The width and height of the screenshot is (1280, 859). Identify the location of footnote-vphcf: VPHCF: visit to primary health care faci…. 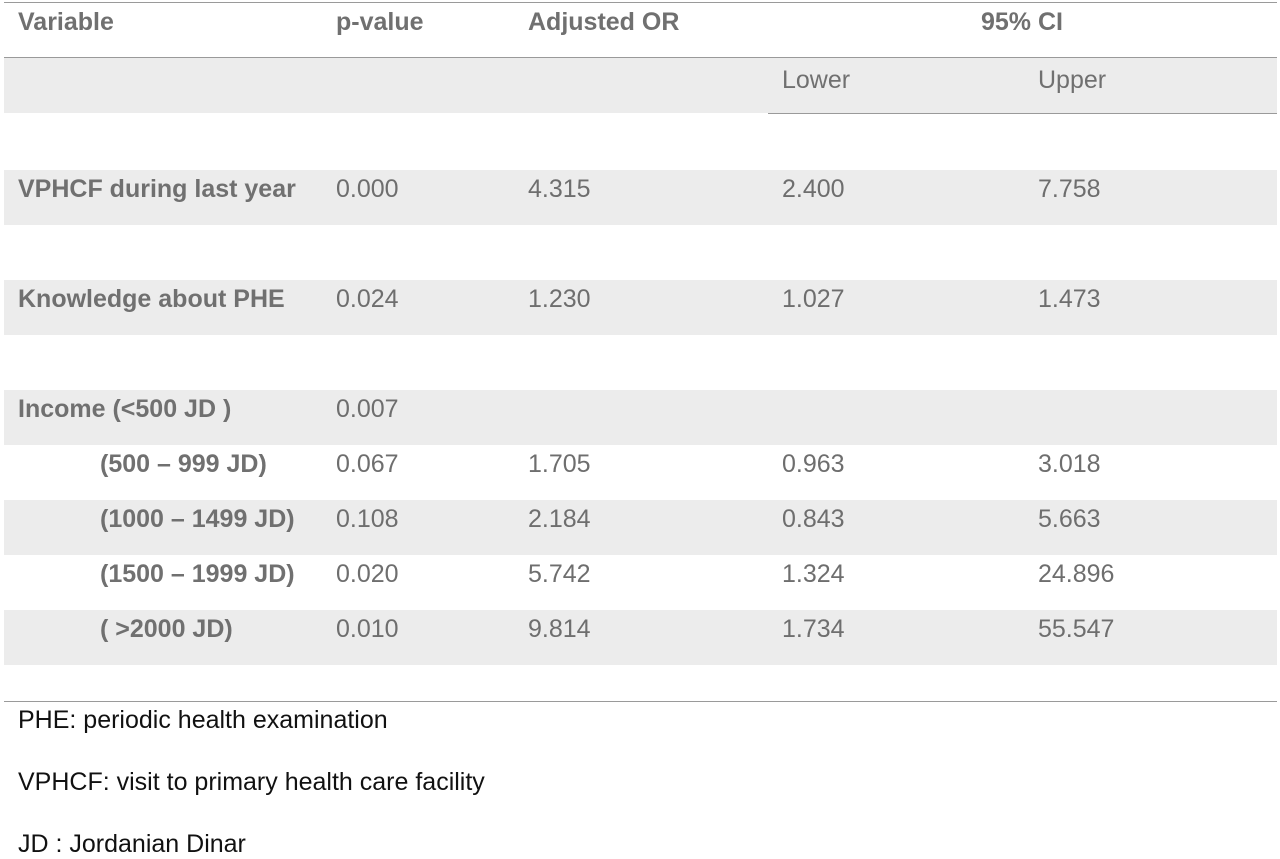
(251, 782).